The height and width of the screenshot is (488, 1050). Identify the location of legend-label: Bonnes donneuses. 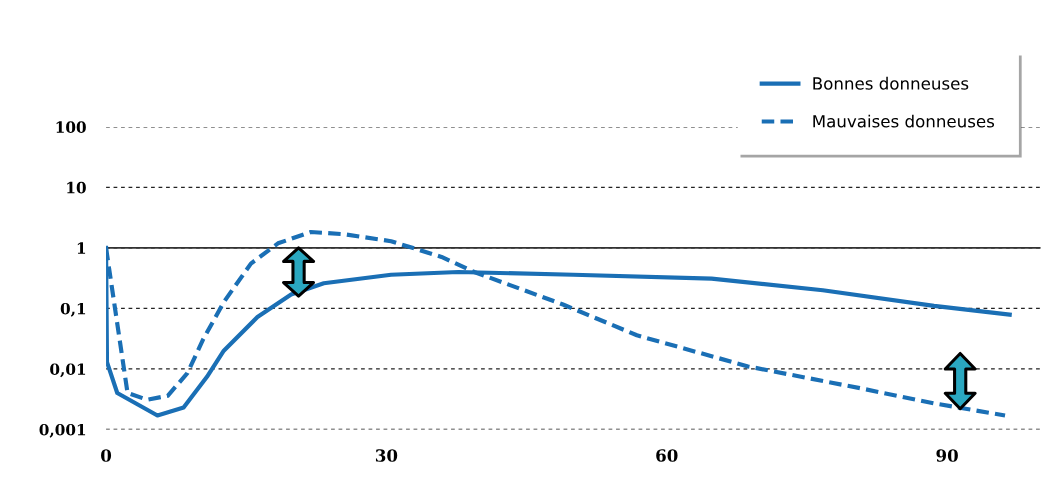
(891, 83).